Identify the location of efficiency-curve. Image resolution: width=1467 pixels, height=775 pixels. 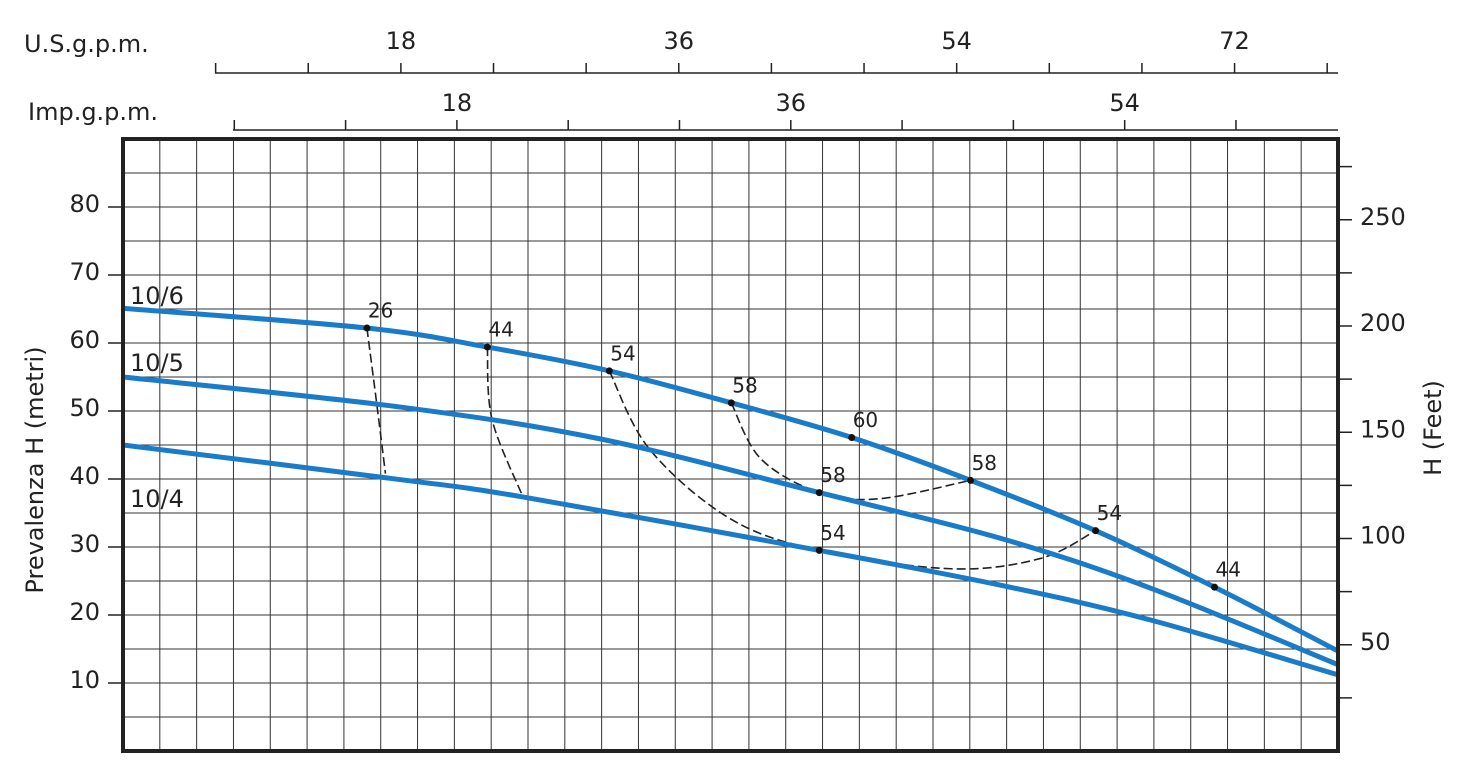
(376, 400).